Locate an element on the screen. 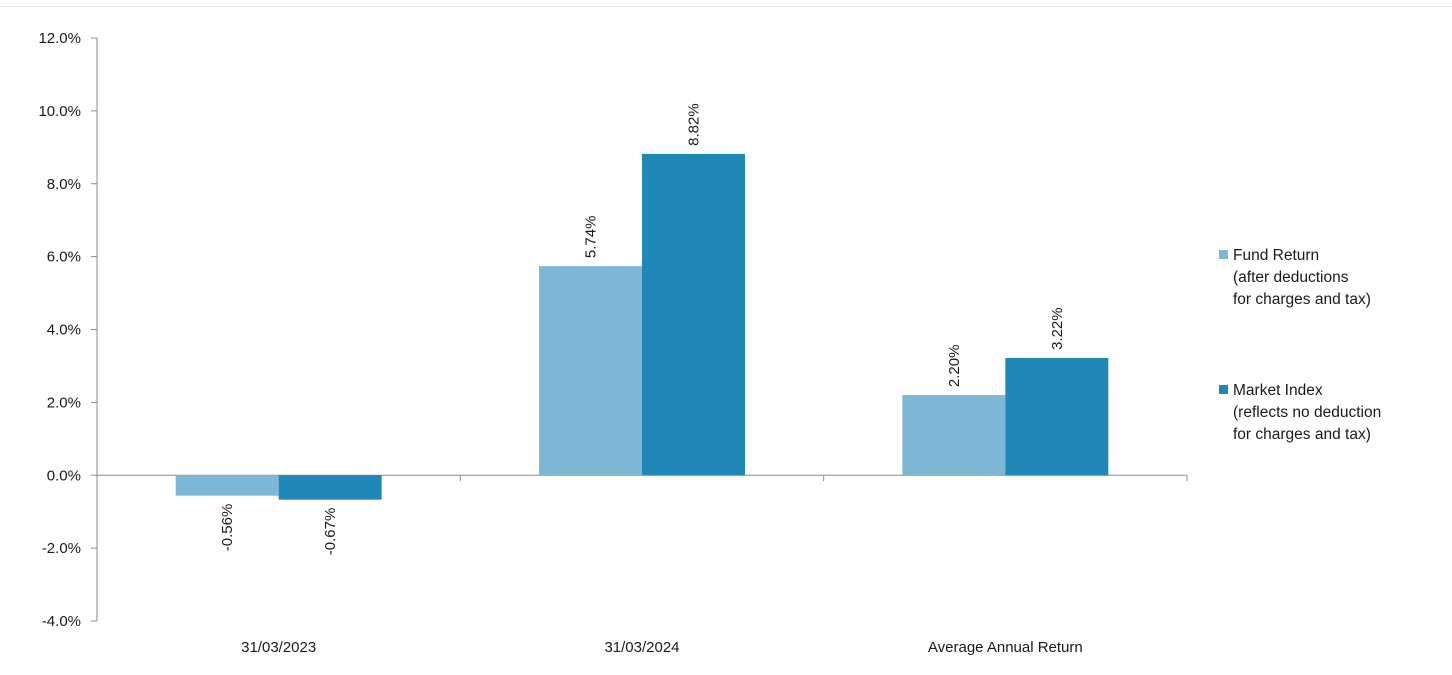  legend-text-line: (after deductions is located at coordinates (1291, 277).